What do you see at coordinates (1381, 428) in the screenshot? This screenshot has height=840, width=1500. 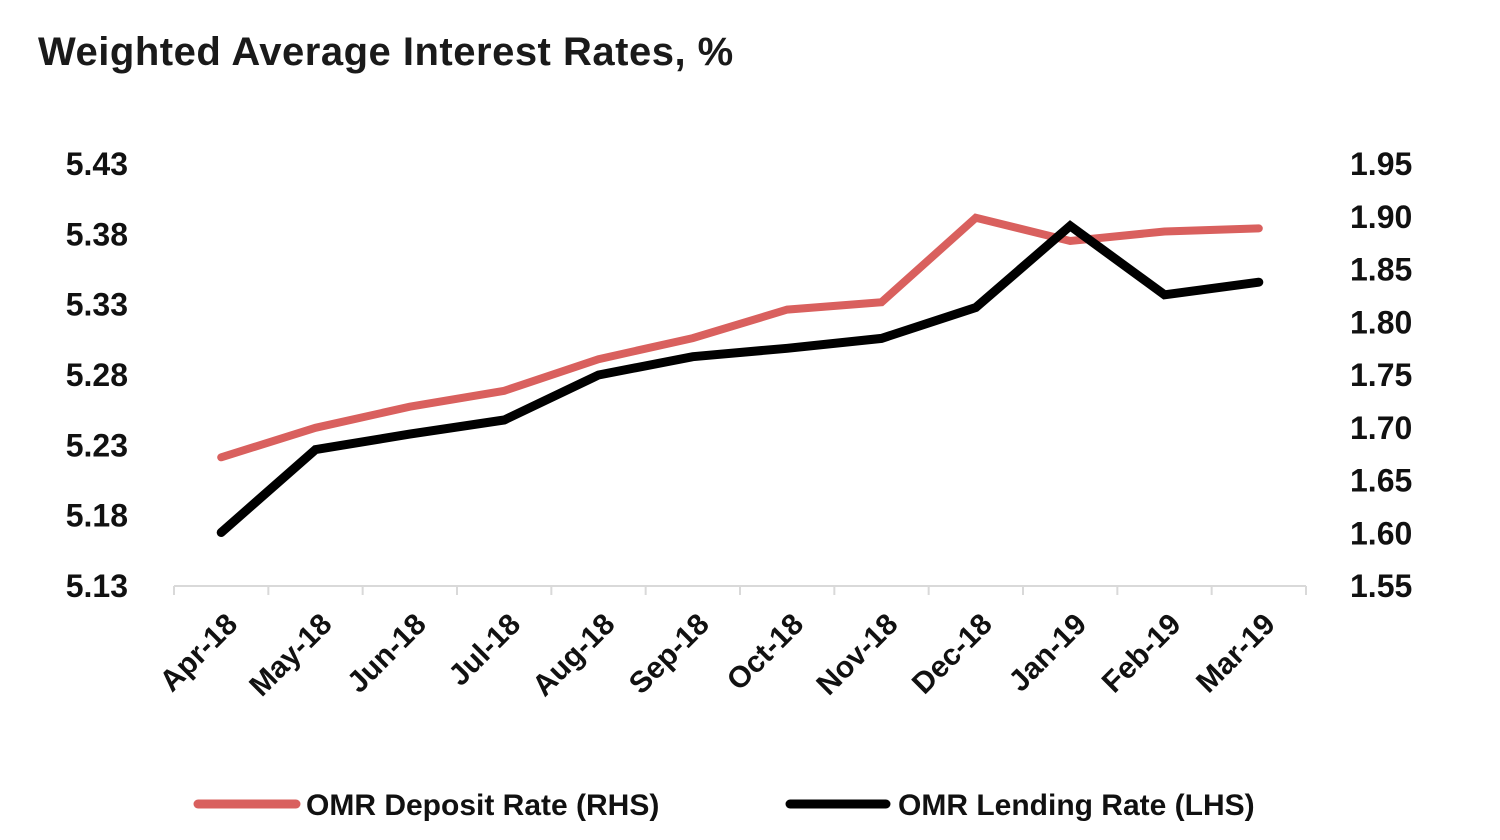 I see `right-axis-tick-label: 1.70` at bounding box center [1381, 428].